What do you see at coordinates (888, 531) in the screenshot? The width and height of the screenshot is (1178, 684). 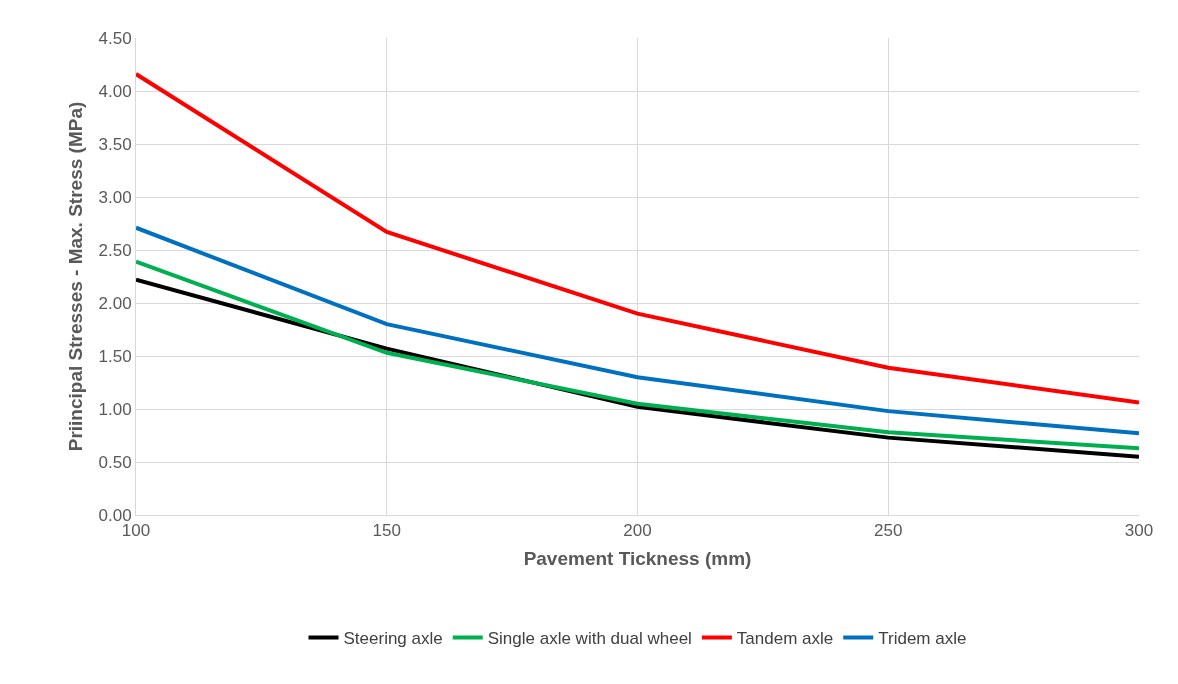 I see `x-tick-label: 250` at bounding box center [888, 531].